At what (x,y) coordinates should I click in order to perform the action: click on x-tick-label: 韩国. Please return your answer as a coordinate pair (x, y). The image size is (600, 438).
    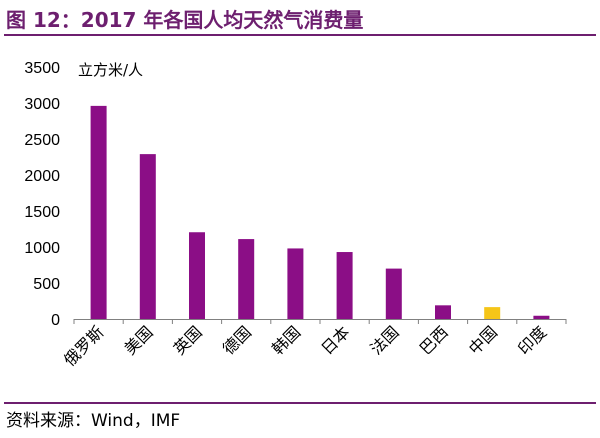
    Looking at the image, I should click on (286, 340).